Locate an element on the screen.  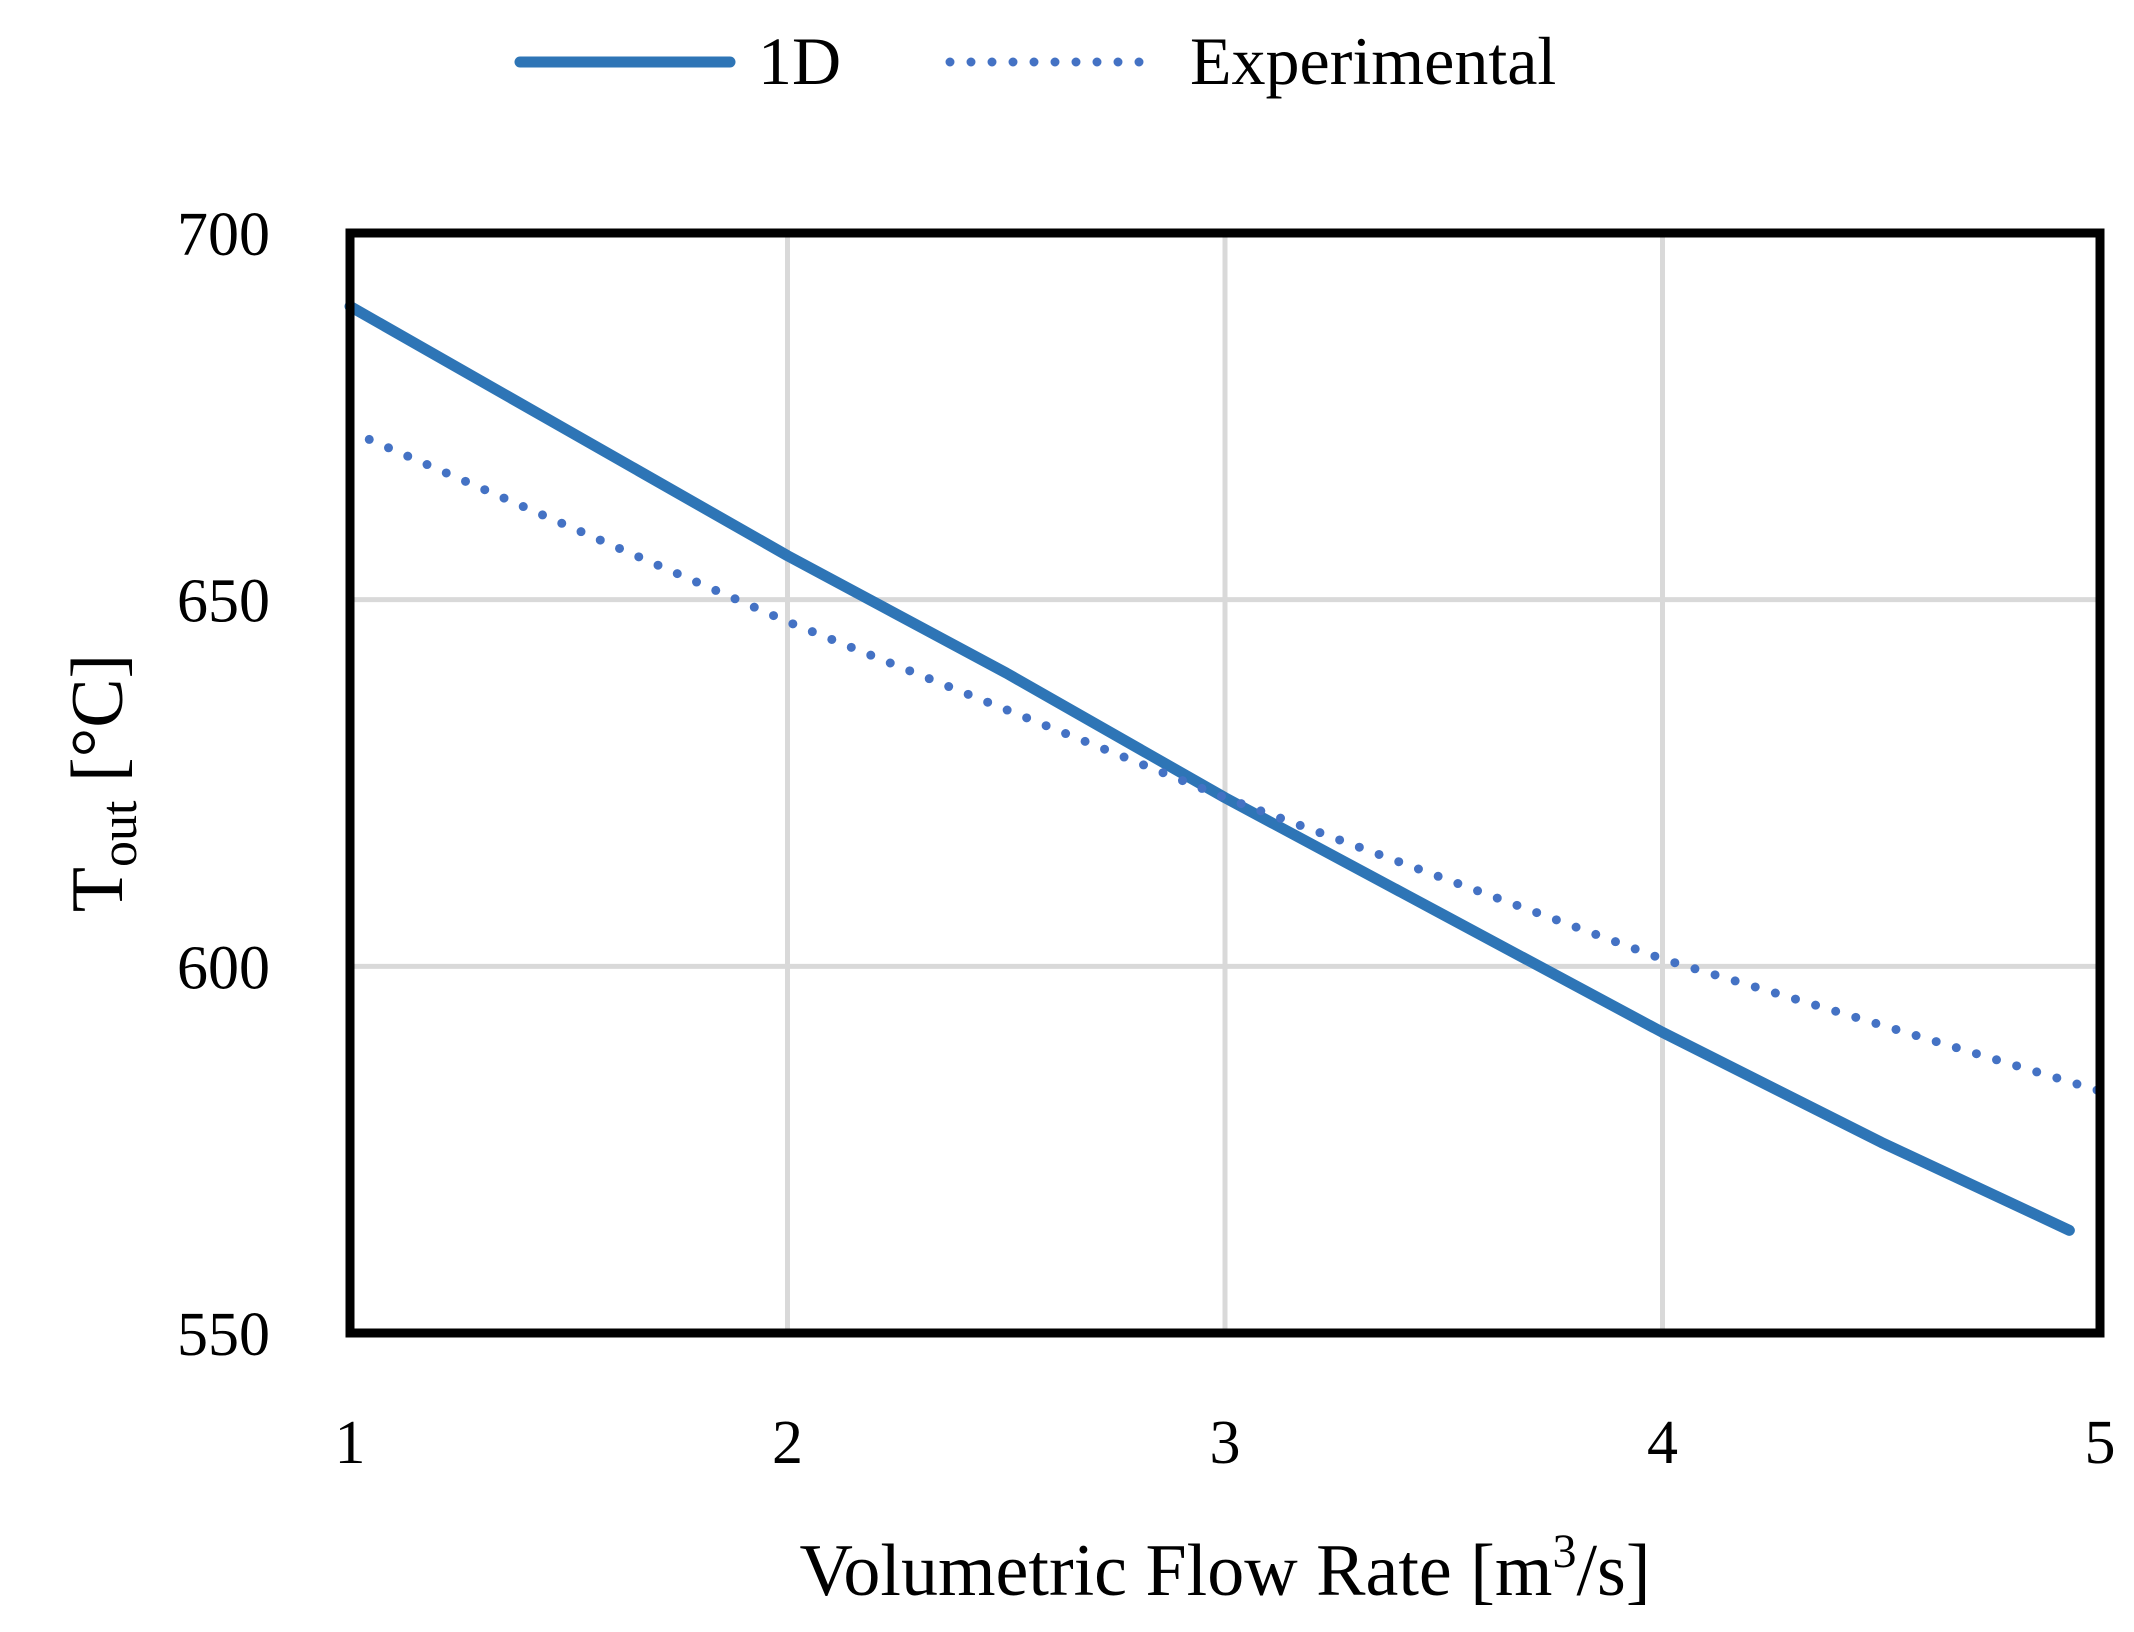
legend-label-experimental: Experimental is located at coordinates (1373, 61).